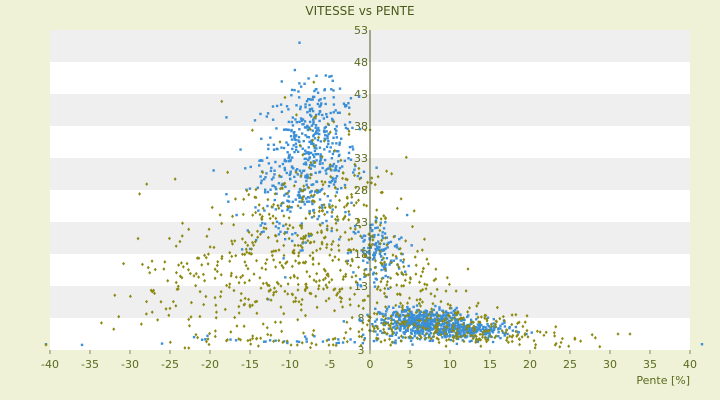  I want to click on y-tick-label: 48, so click(361, 62).